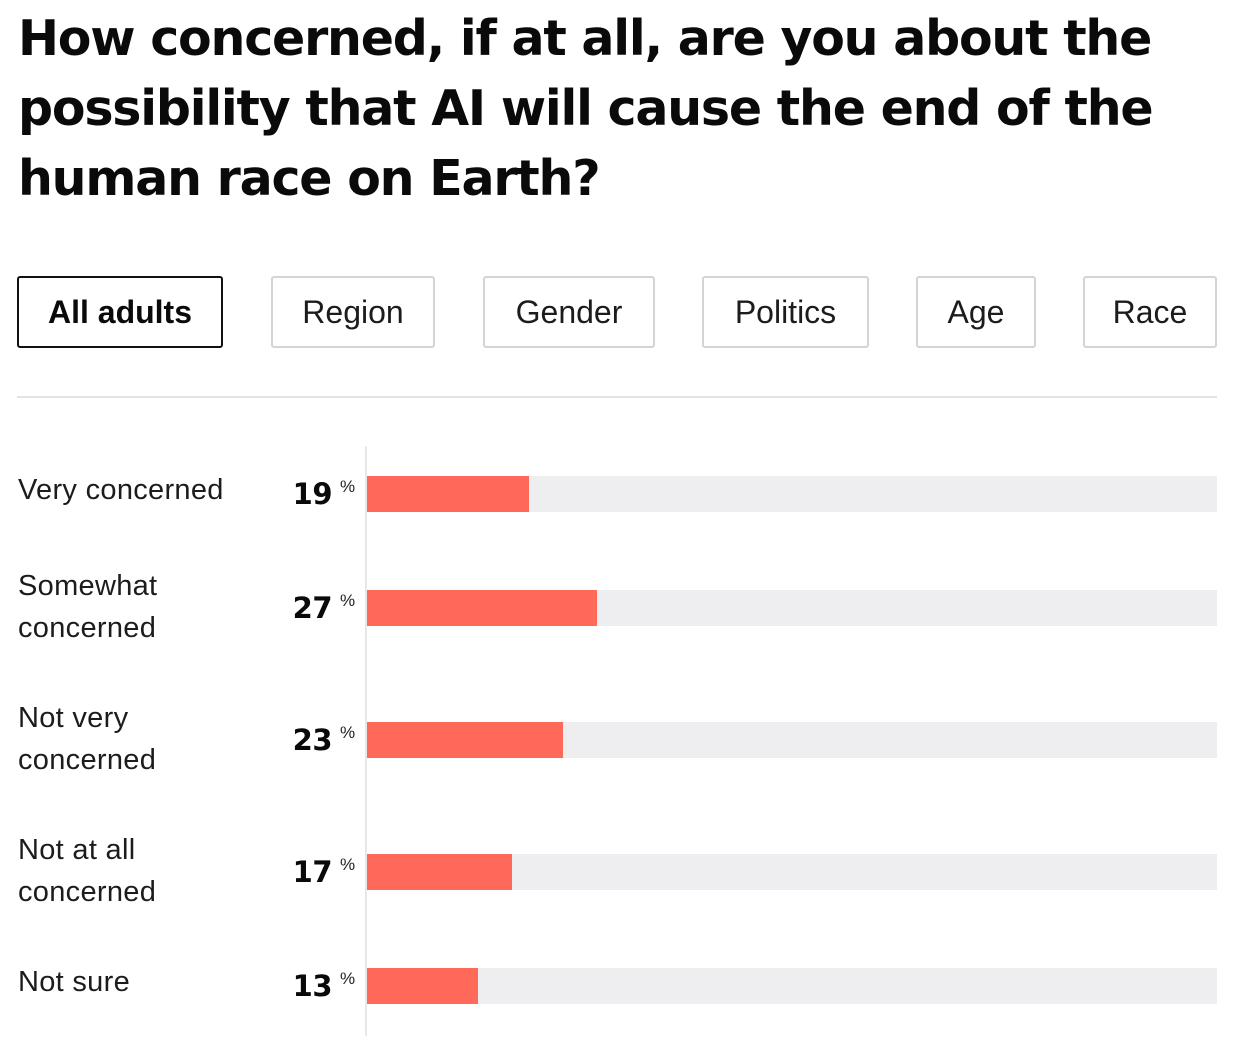  Describe the element at coordinates (1150, 312) in the screenshot. I see `tab-race: Race` at that location.